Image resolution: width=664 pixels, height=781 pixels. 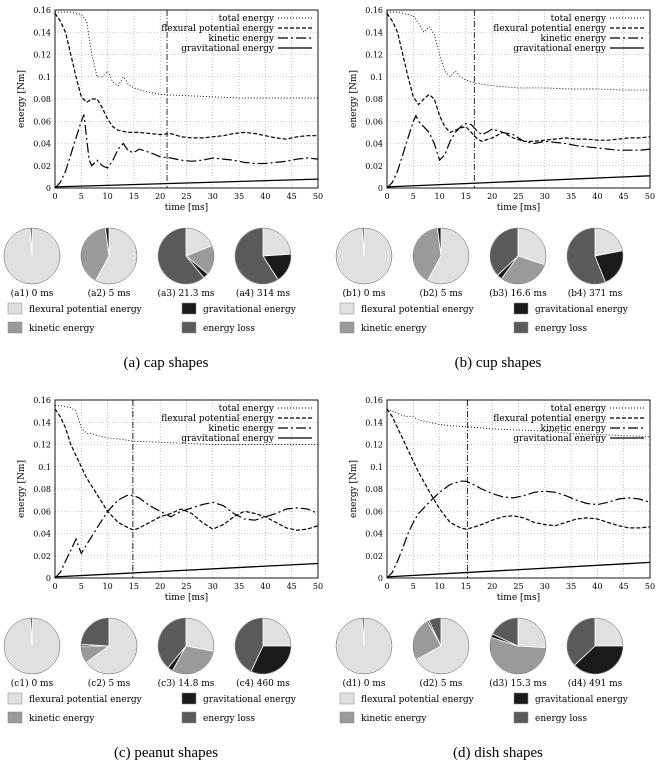 What do you see at coordinates (363, 683) in the screenshot?
I see `pie-label: (d1) 0 ms` at bounding box center [363, 683].